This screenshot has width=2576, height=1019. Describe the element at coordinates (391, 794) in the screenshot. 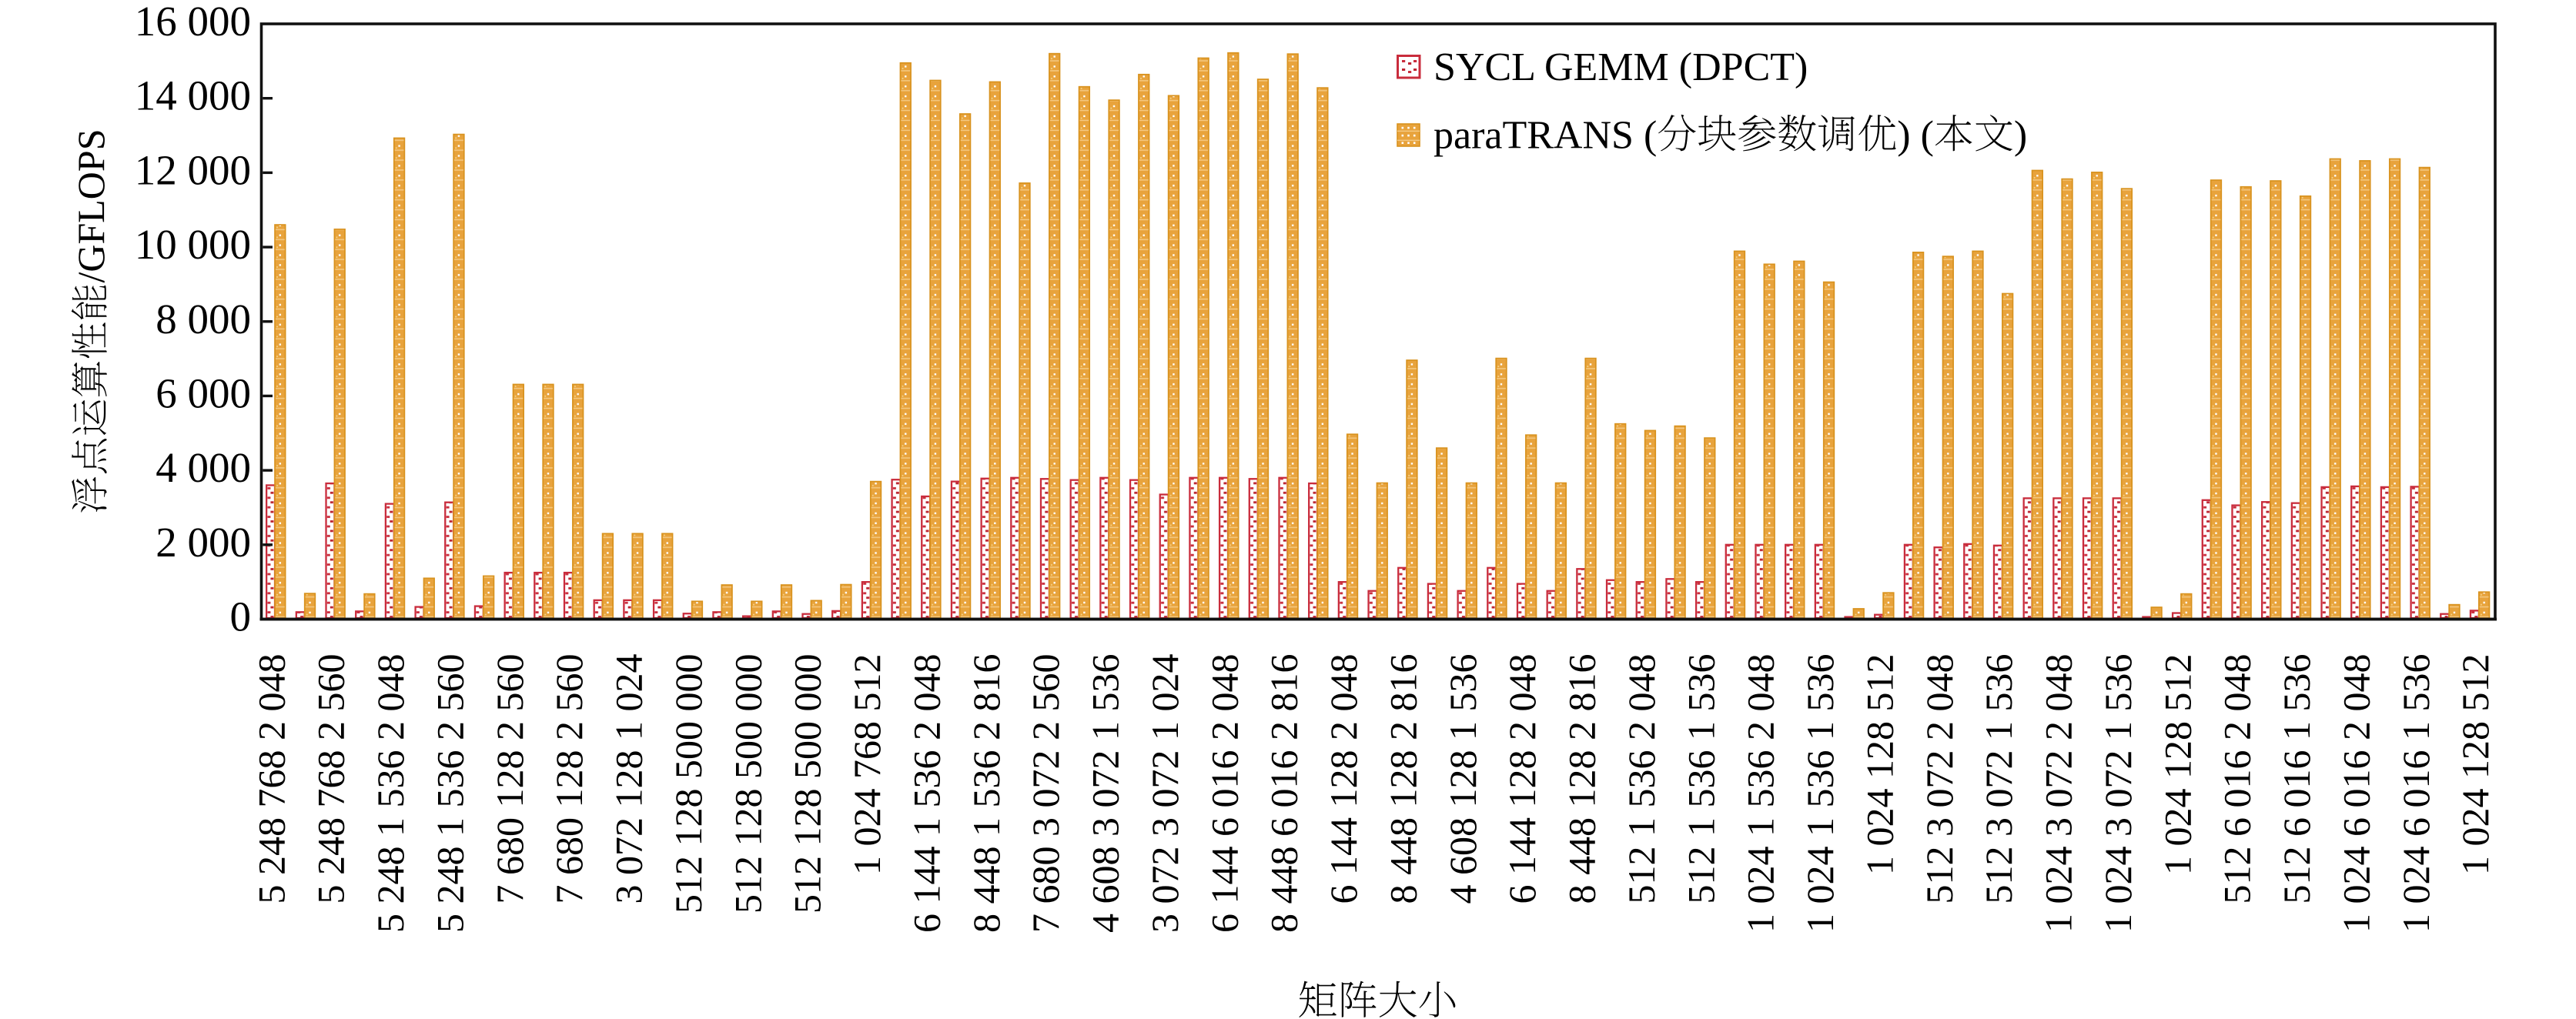

I see `svg-text: 5 248 1 536 2 048` at that location.